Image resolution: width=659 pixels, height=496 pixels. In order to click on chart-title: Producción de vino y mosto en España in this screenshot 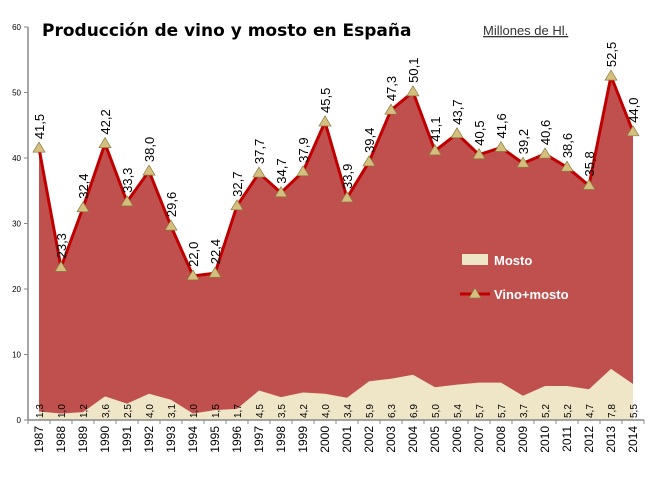, I will do `click(226, 31)`.